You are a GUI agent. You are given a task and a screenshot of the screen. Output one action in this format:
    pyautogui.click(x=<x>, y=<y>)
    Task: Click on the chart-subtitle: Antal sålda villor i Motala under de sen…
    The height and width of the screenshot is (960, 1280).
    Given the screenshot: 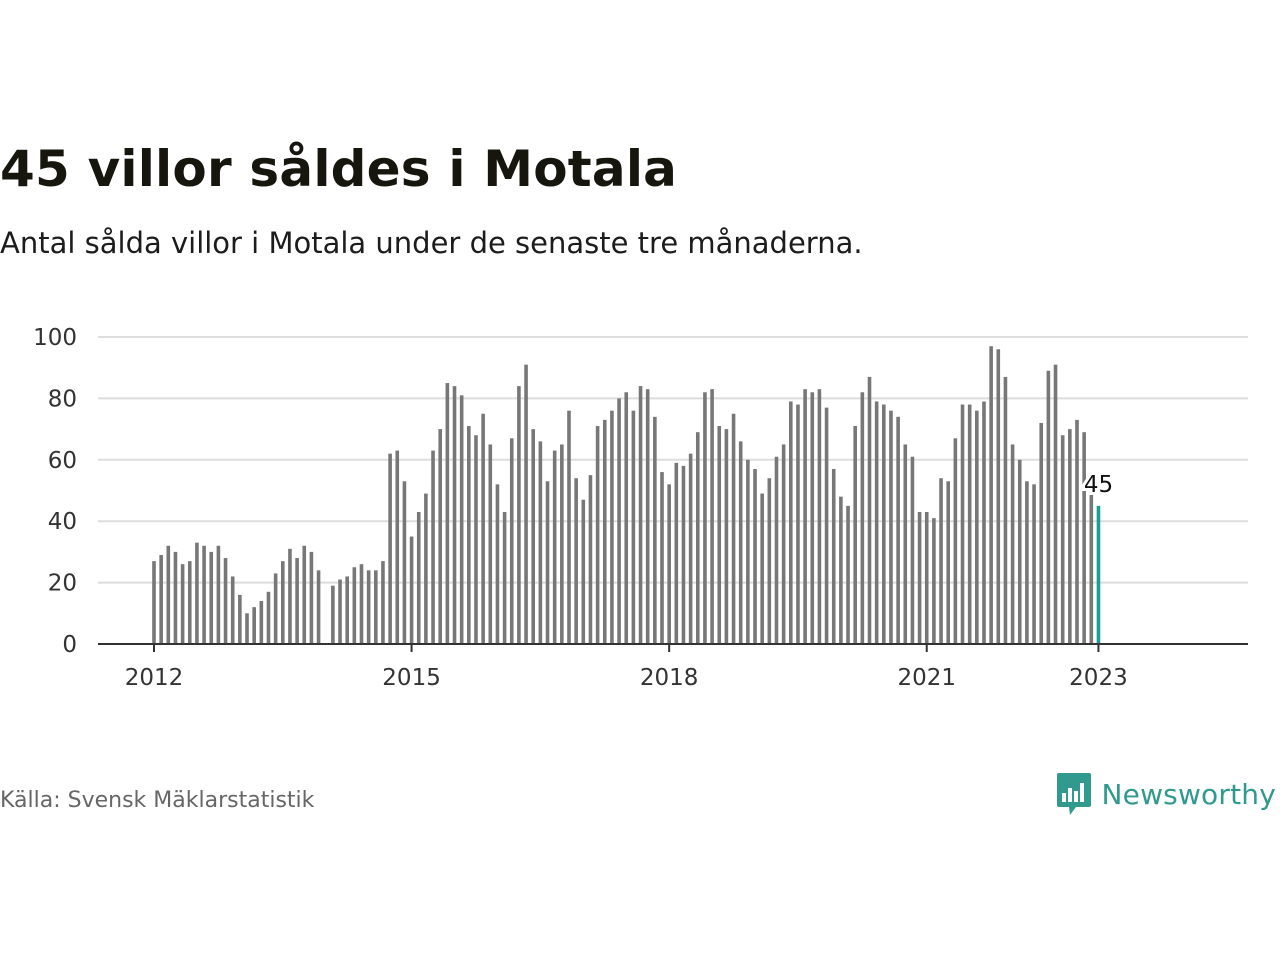 What is the action you would take?
    pyautogui.click(x=431, y=243)
    